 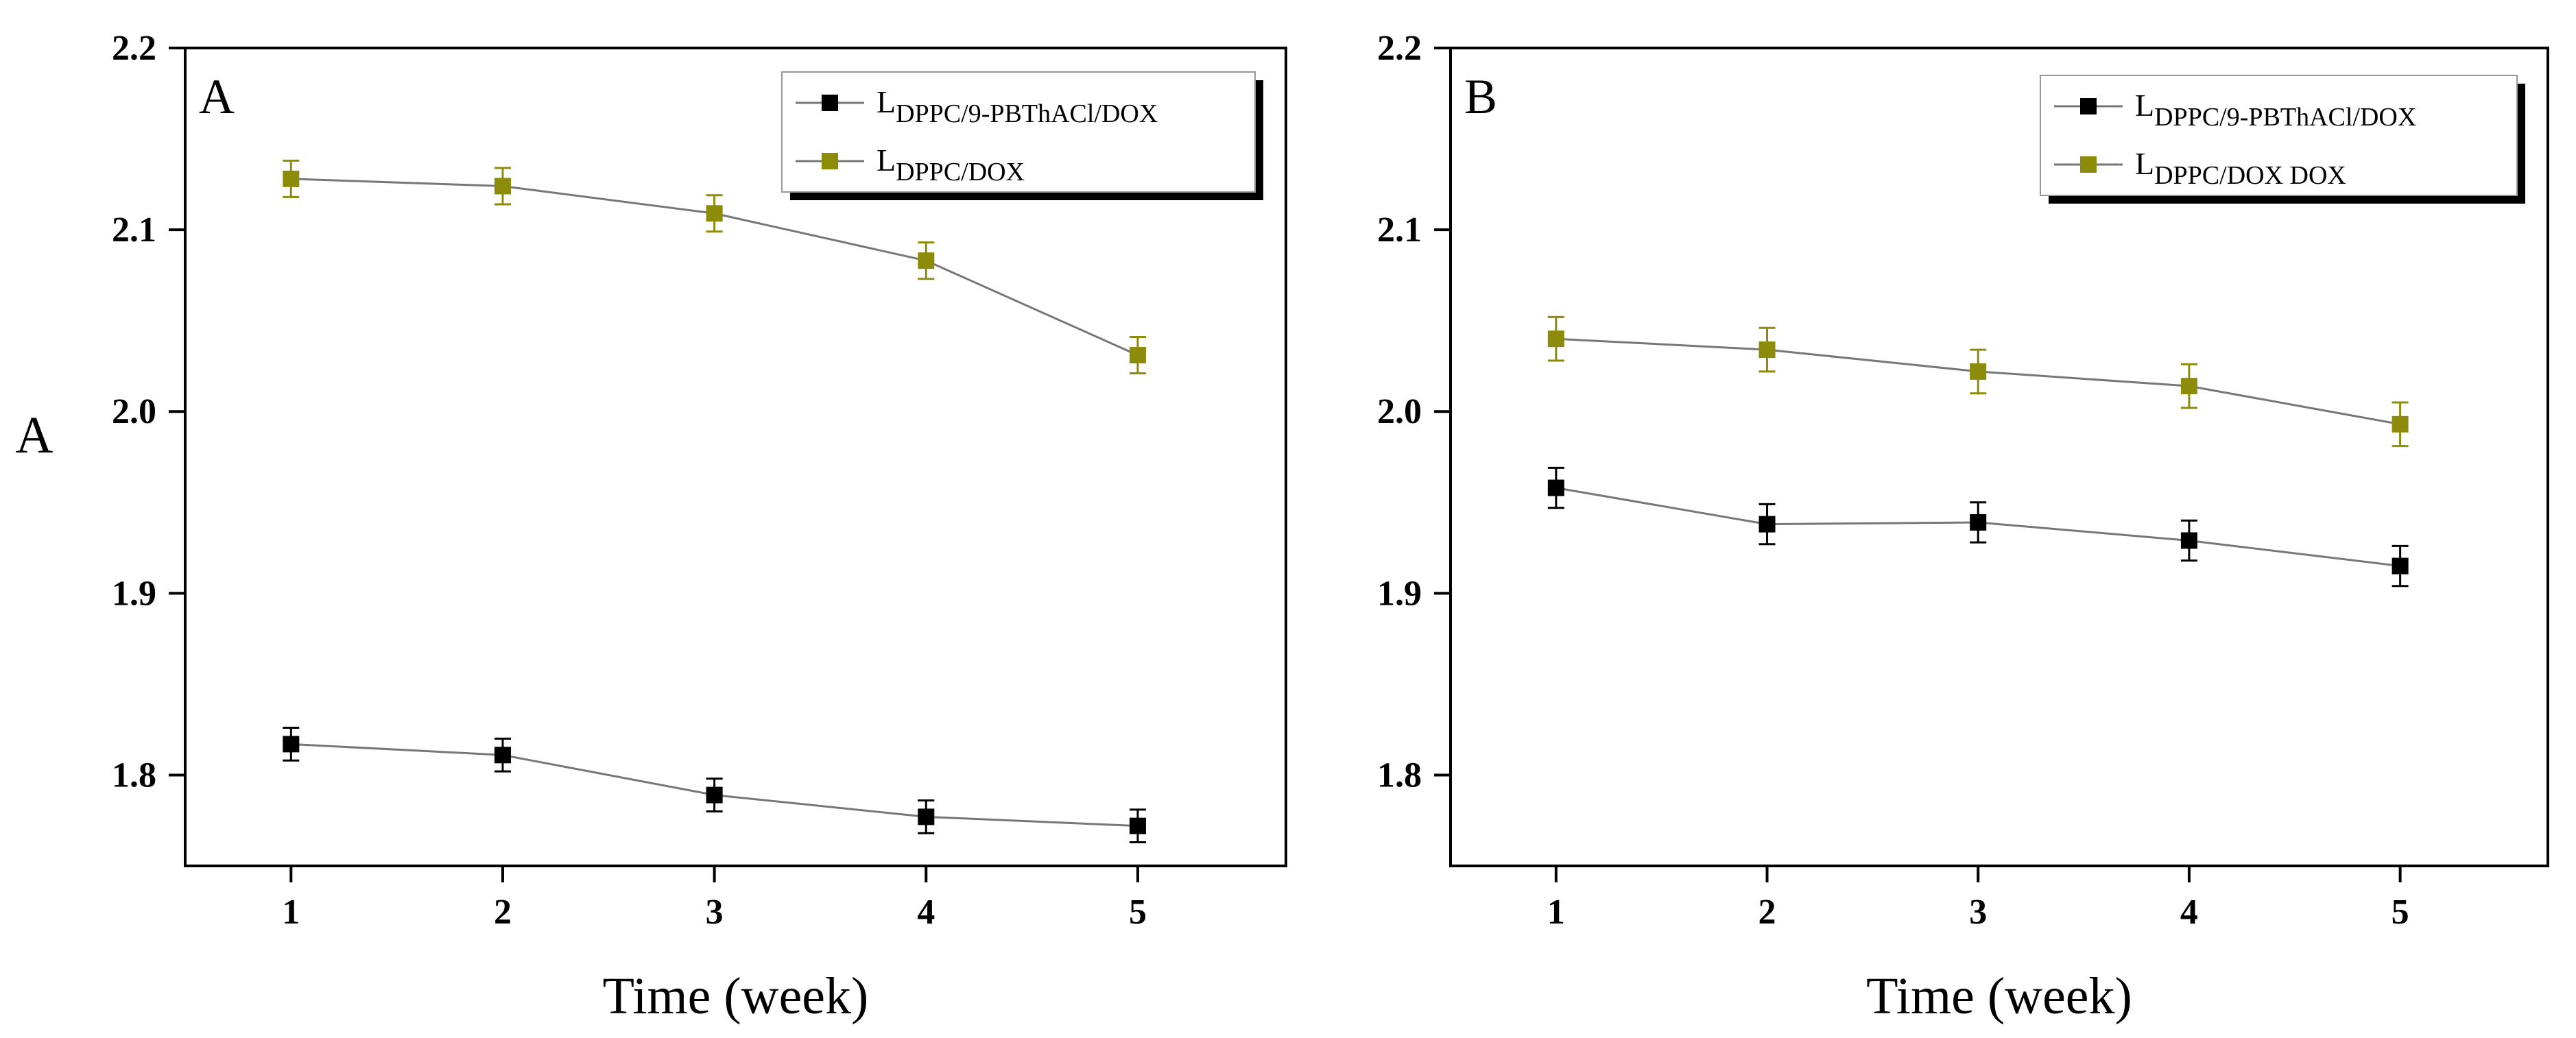 I want to click on legend-label: LDPPC/DOX DOX, so click(x=2240, y=168).